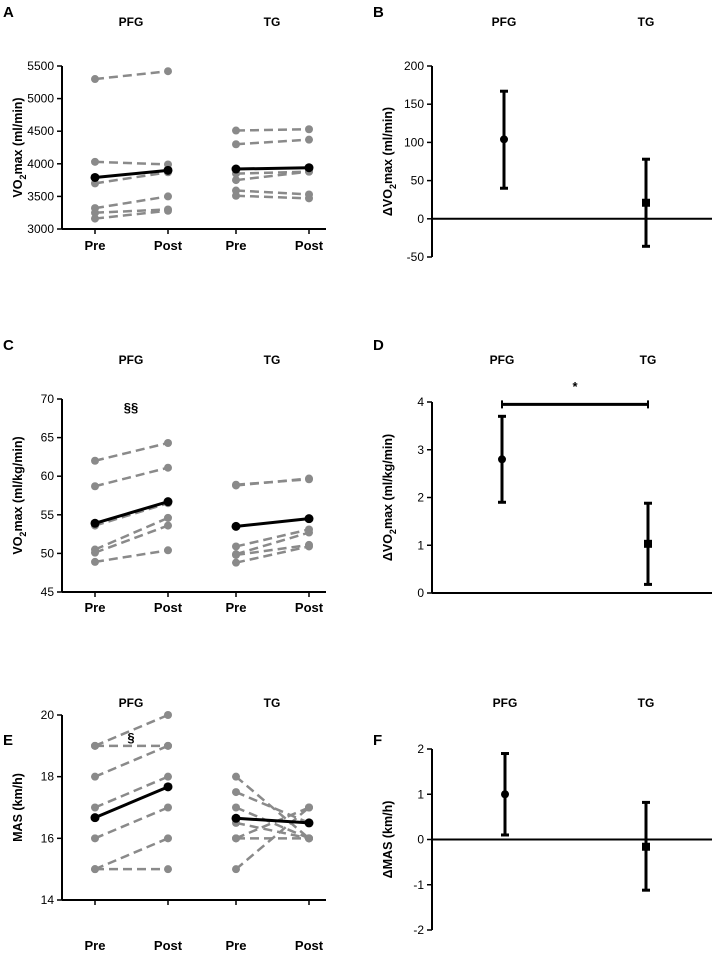 The height and width of the screenshot is (961, 724). Describe the element at coordinates (505, 703) in the screenshot. I see `group-label-f: PFG` at that location.